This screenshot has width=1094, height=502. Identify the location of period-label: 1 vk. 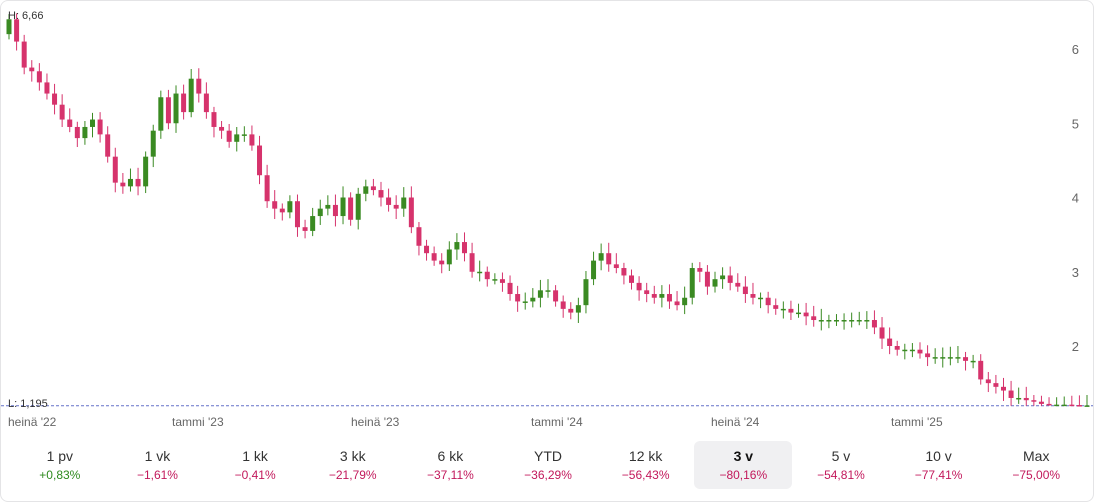
(157, 456).